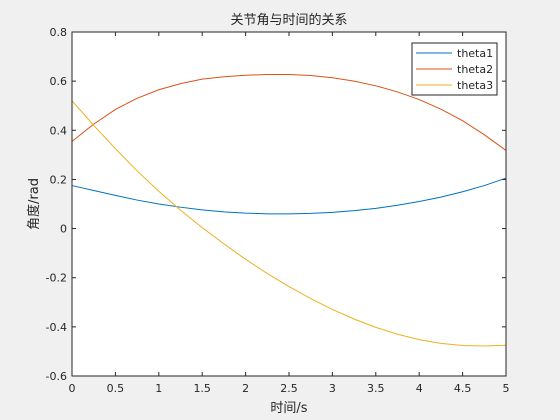 Image resolution: width=560 pixels, height=420 pixels. Describe the element at coordinates (506, 388) in the screenshot. I see `x-tick-label: 5` at that location.